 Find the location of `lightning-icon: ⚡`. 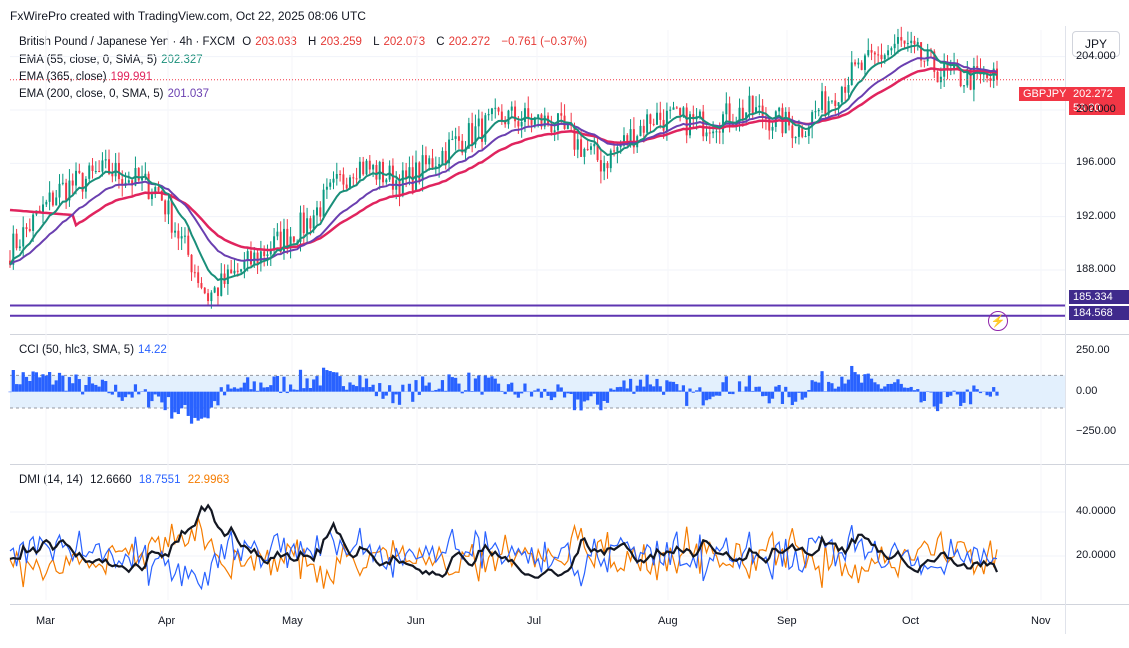

lightning-icon: ⚡ is located at coordinates (998, 321).